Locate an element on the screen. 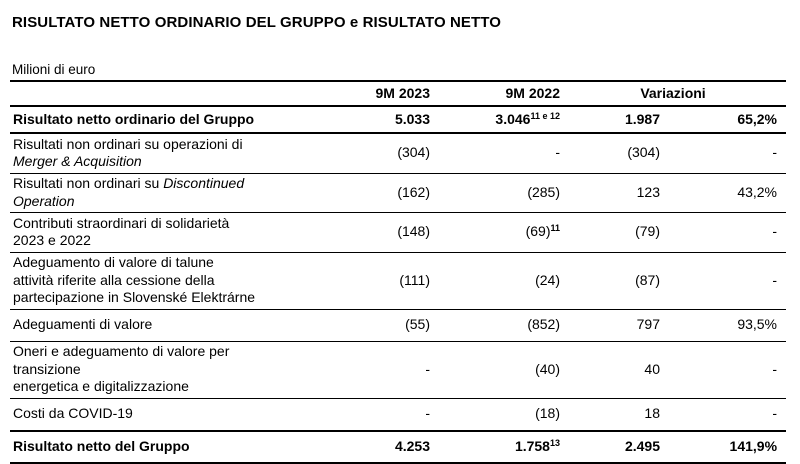  value-variation-abs: 40 is located at coordinates (610, 370).